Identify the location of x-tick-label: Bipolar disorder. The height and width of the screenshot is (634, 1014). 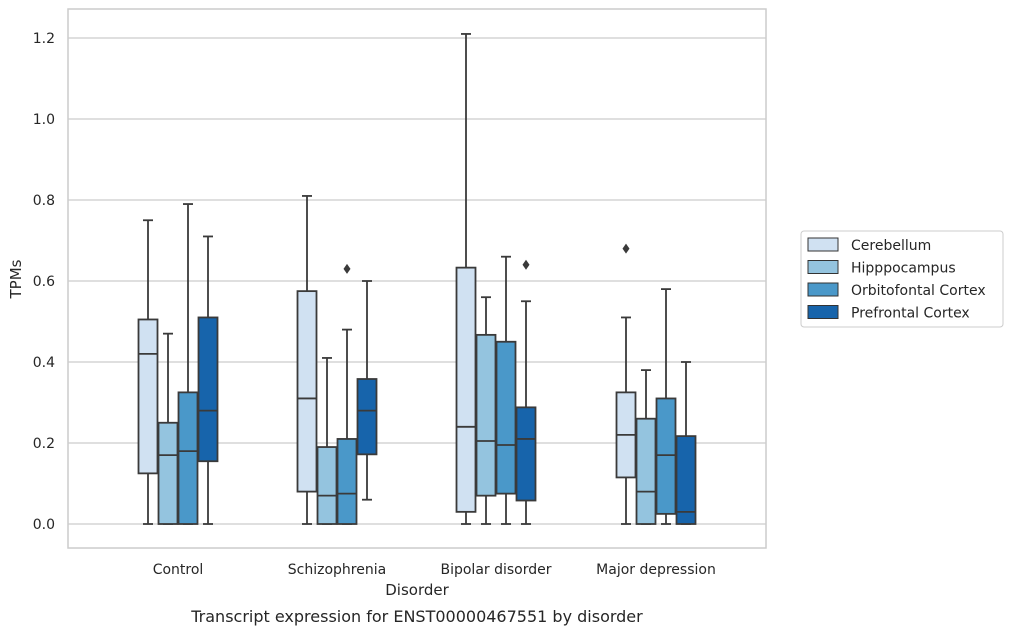
(495, 570).